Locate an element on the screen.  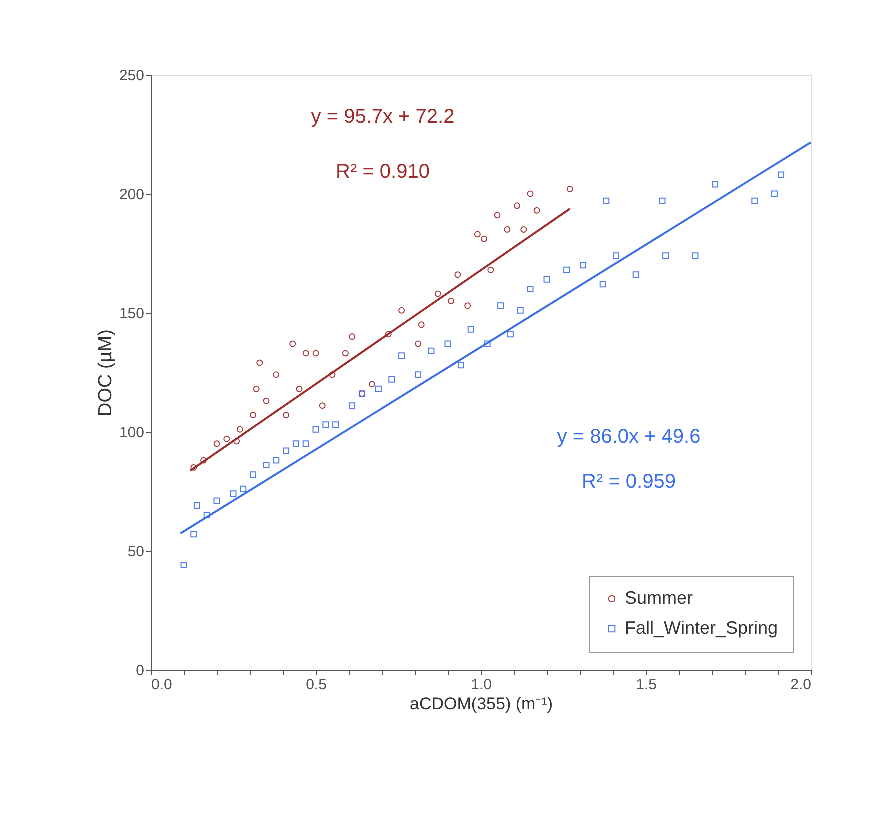
legend-label: Summer is located at coordinates (659, 598).